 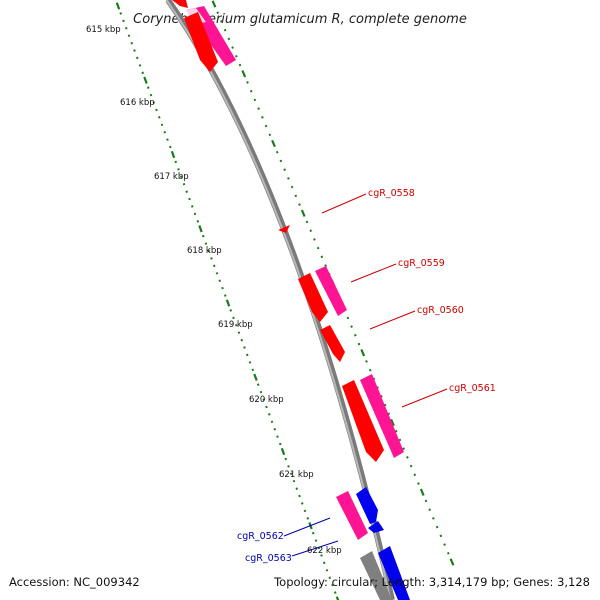 I want to click on gene-0563-gray, so click(x=376, y=575).